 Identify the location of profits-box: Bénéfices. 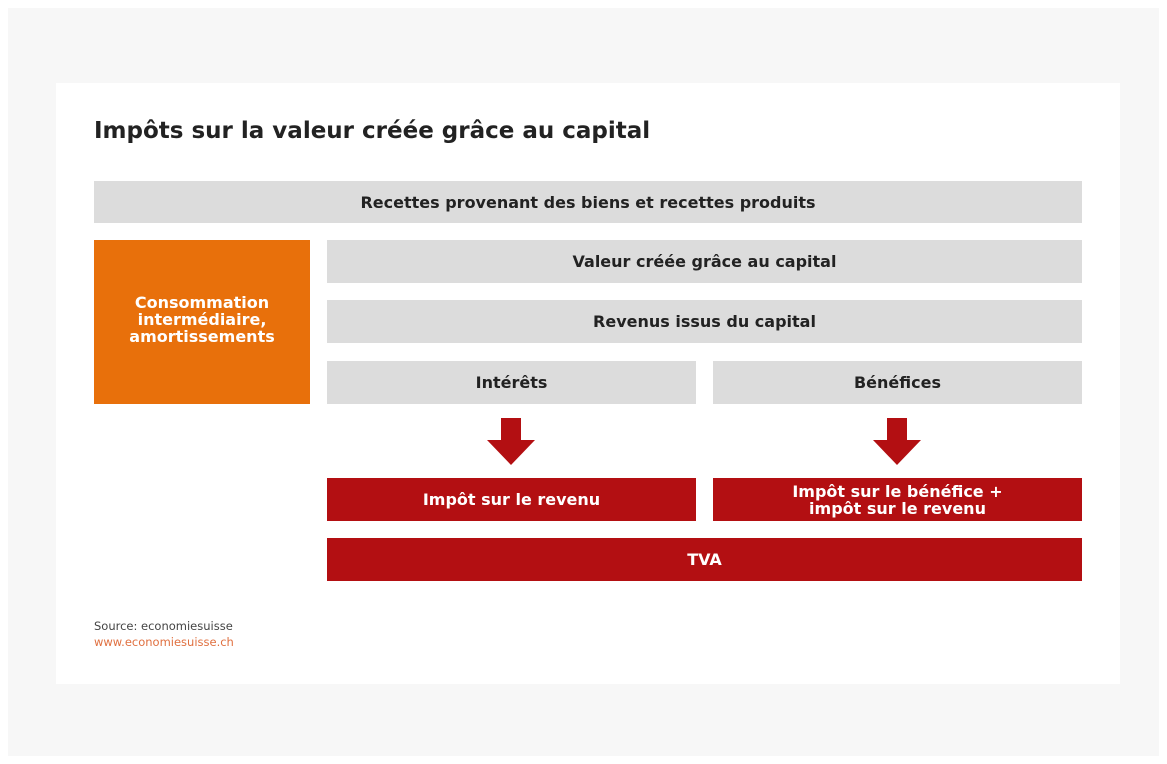
(897, 382).